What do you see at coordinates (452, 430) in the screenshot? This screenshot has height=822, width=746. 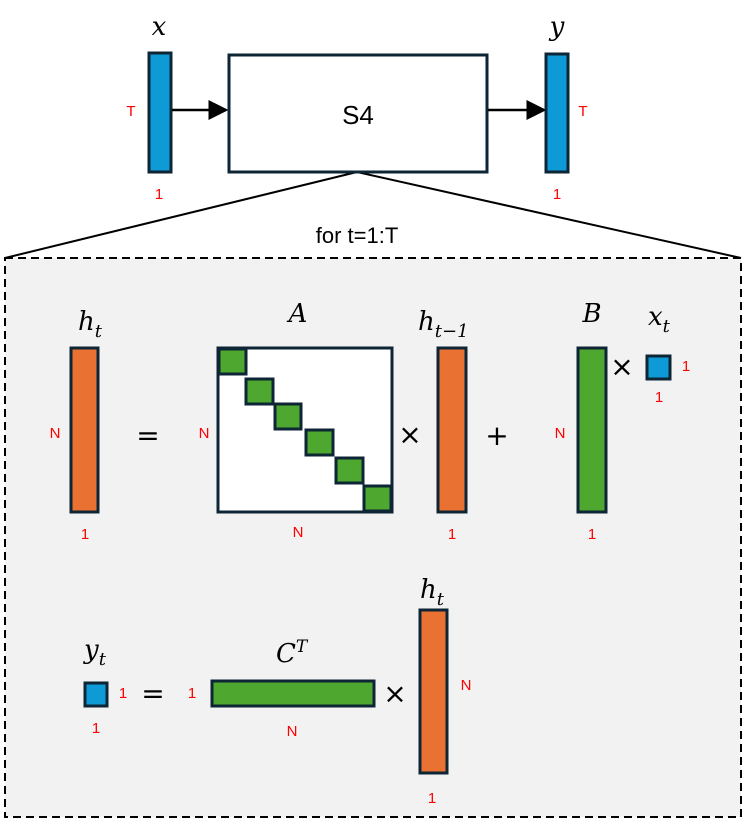 I see `h-prev-vector` at bounding box center [452, 430].